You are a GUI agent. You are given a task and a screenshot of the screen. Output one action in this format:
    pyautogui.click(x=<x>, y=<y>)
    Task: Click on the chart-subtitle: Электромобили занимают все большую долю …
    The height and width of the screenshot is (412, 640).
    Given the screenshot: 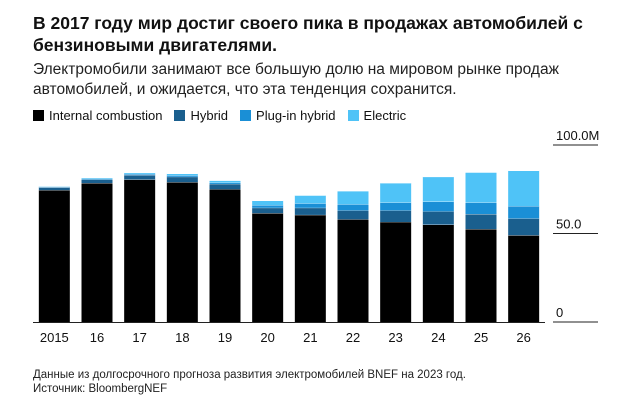 What is the action you would take?
    pyautogui.click(x=296, y=79)
    